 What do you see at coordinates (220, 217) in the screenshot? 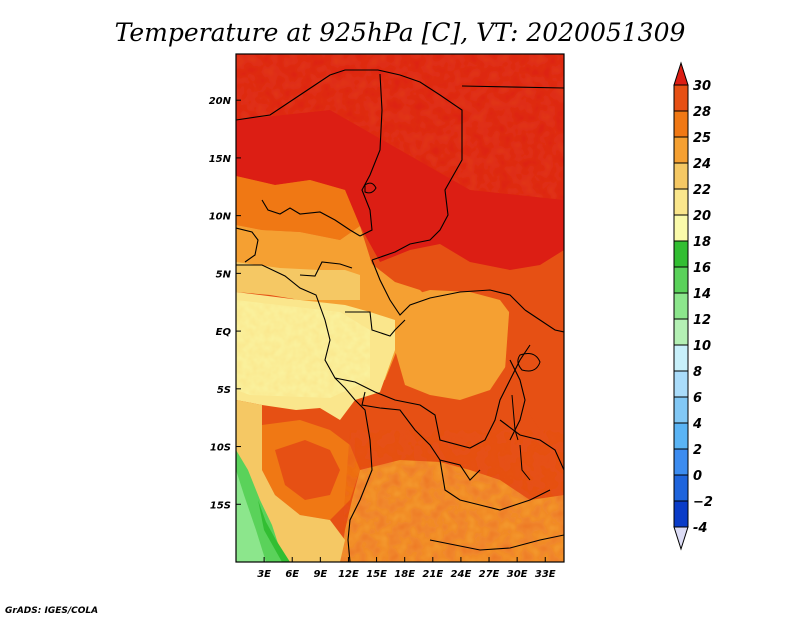
I see `y-tick-label: 10N` at bounding box center [220, 217].